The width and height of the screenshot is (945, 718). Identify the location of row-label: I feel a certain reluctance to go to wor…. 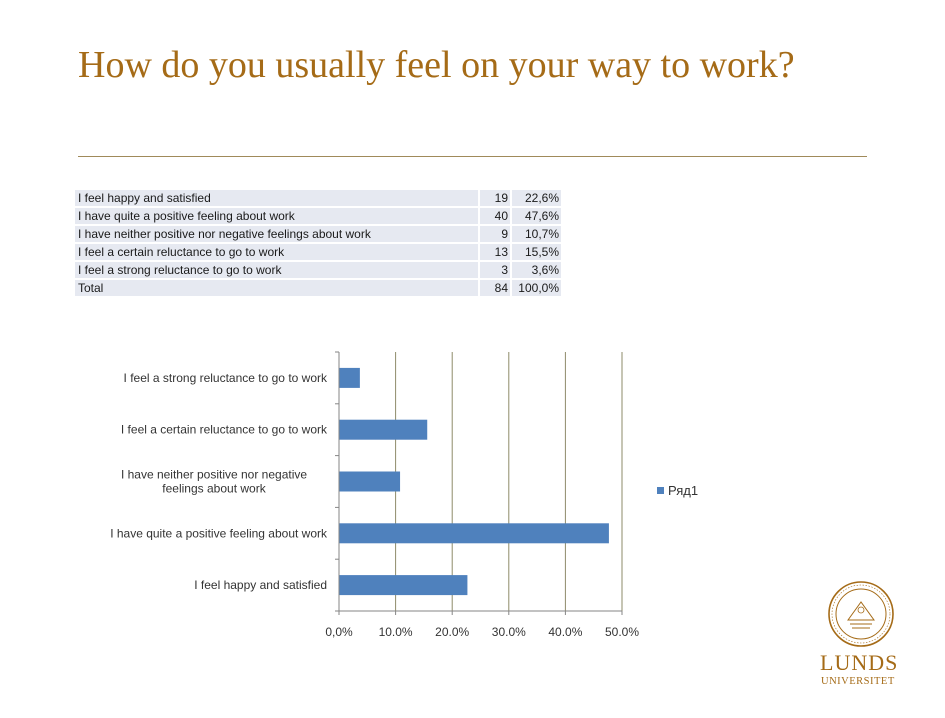
(276, 252).